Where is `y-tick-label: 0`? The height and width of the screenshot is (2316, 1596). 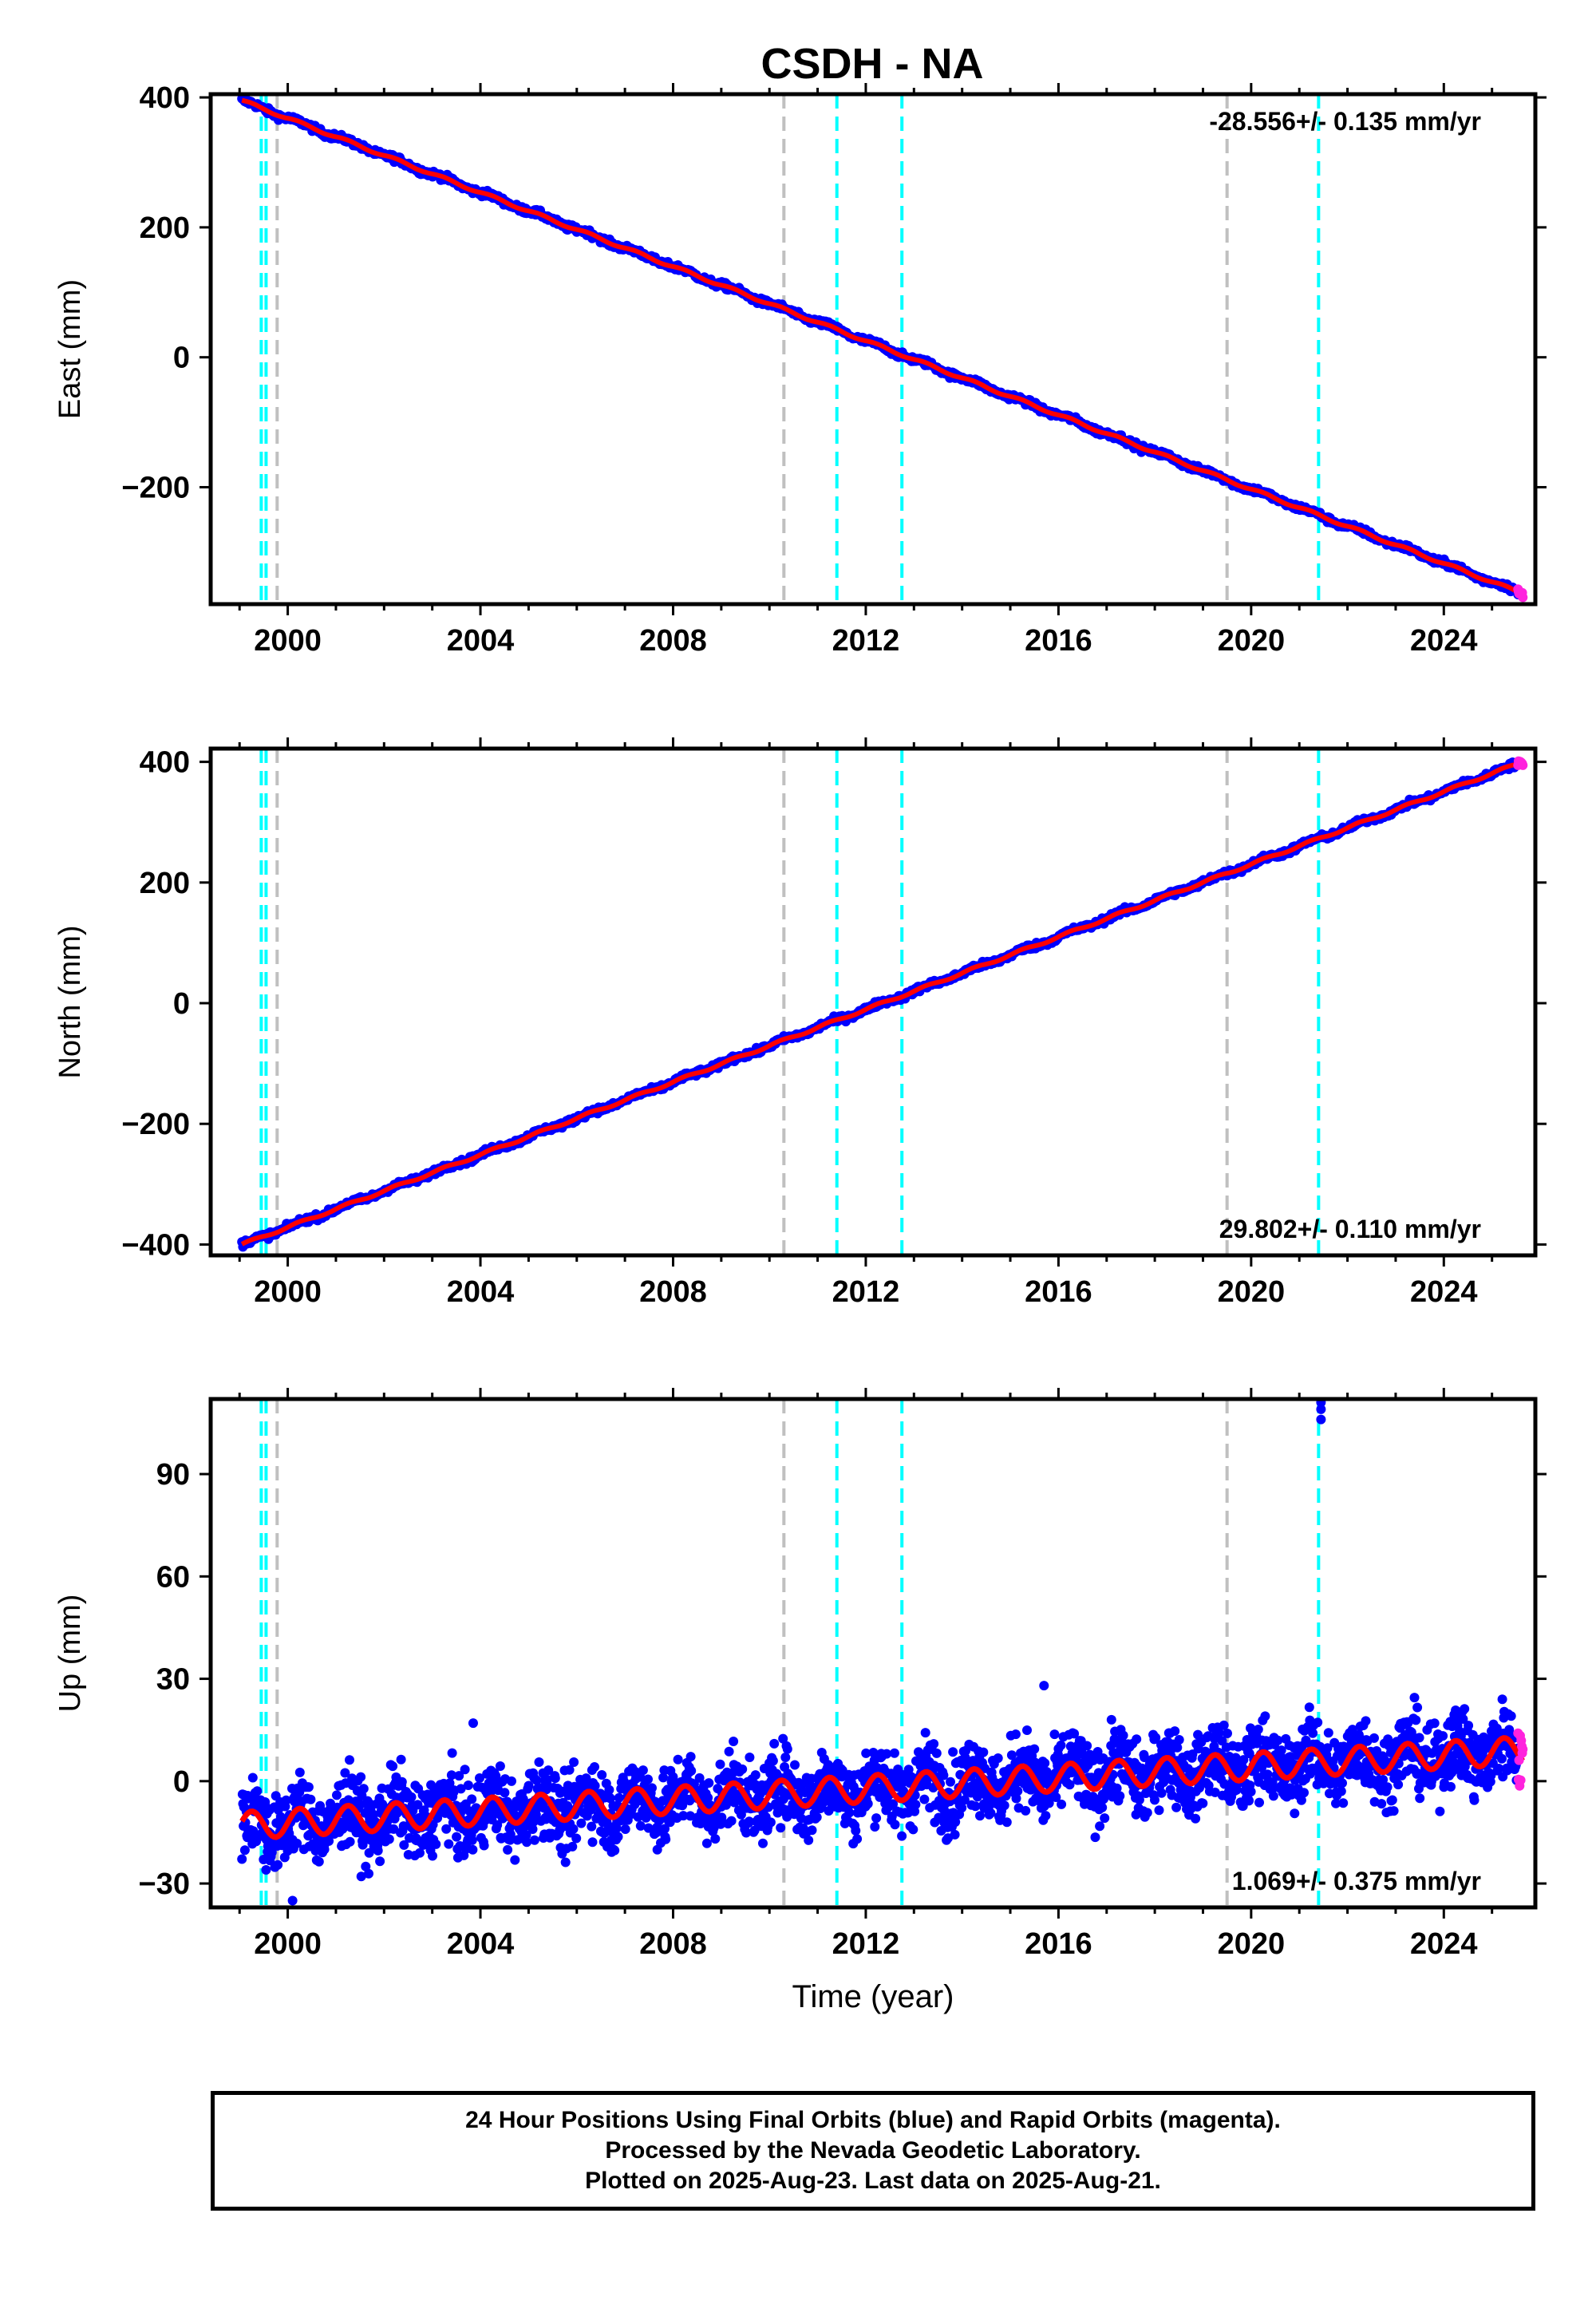 y-tick-label: 0 is located at coordinates (181, 358).